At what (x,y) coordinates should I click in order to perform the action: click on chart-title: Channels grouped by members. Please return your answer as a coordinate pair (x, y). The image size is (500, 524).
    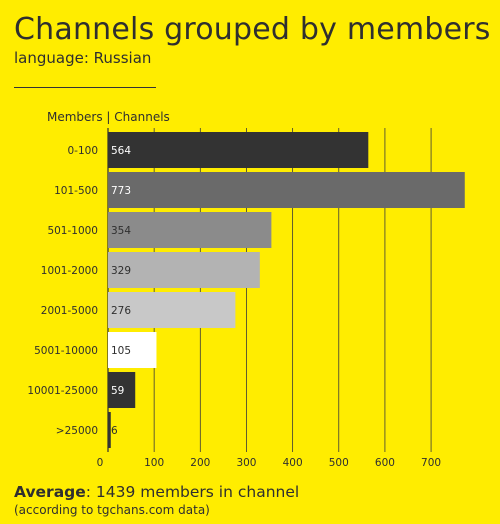
    Looking at the image, I should click on (252, 29).